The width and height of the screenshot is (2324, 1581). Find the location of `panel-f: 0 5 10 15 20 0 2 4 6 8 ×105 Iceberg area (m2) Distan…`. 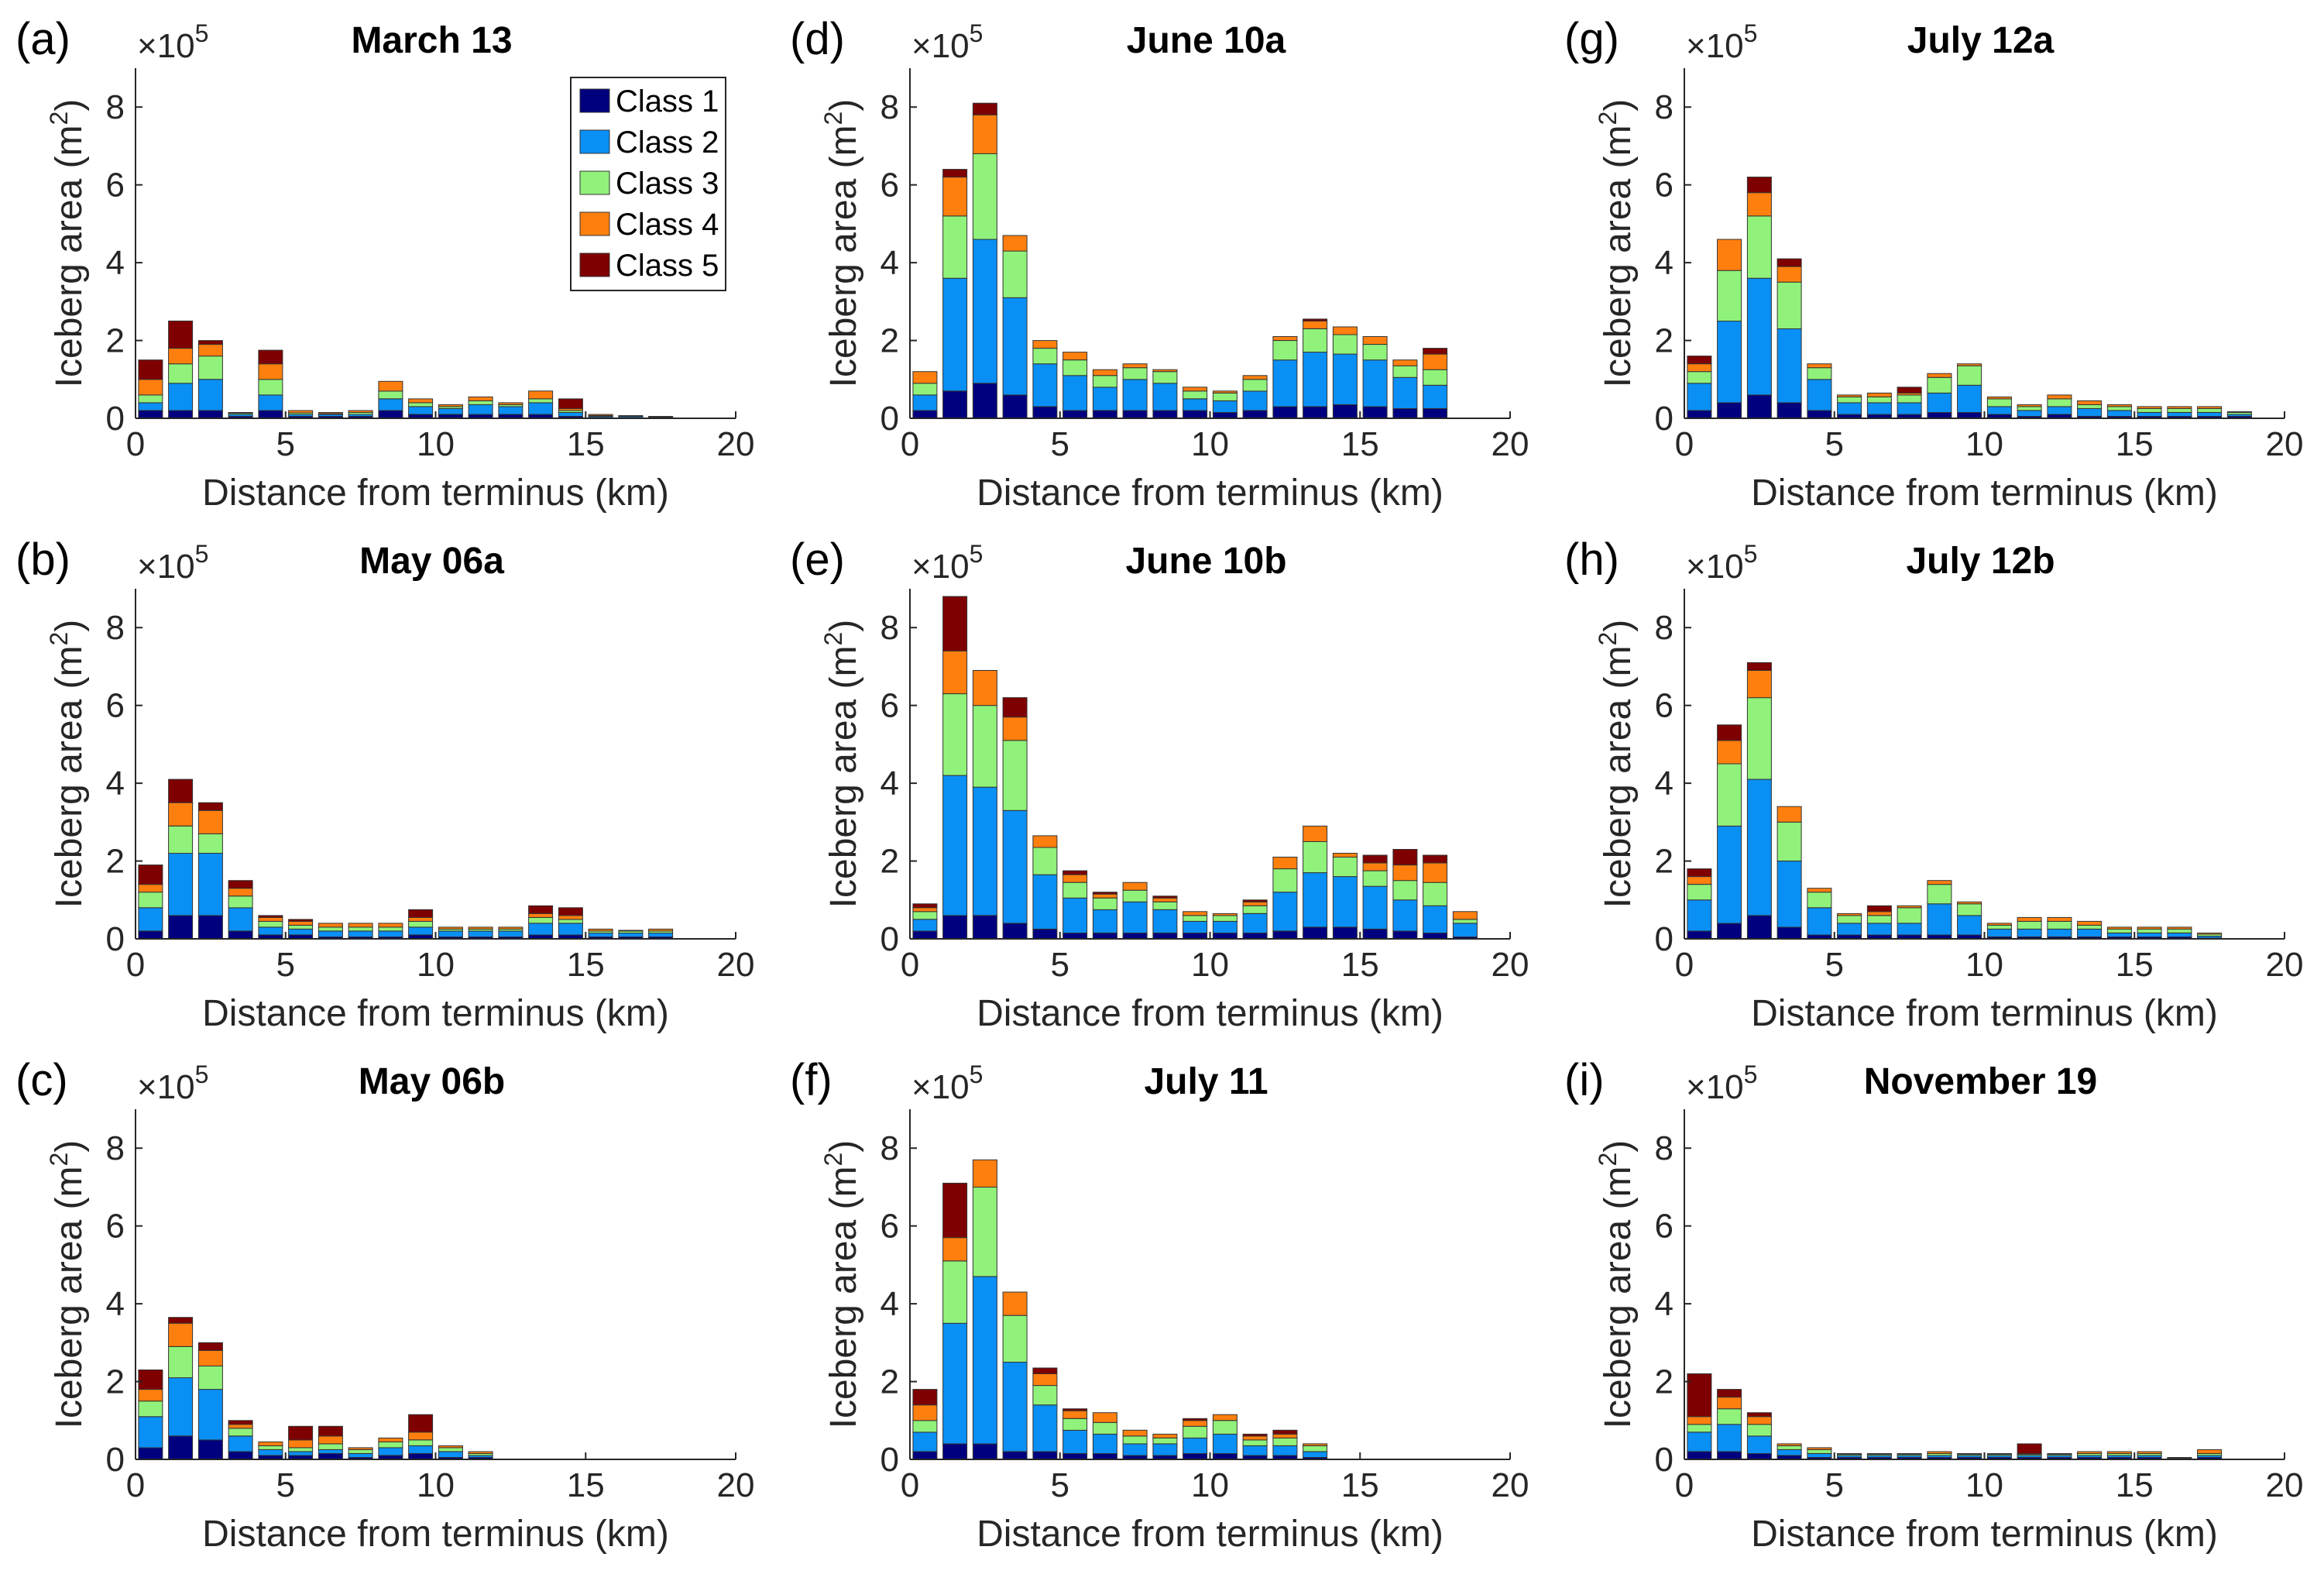

panel-f: 0 5 10 15 20 0 2 4 6 8 ×105 Iceberg area (m2) Distan… is located at coordinates (1159, 1305).